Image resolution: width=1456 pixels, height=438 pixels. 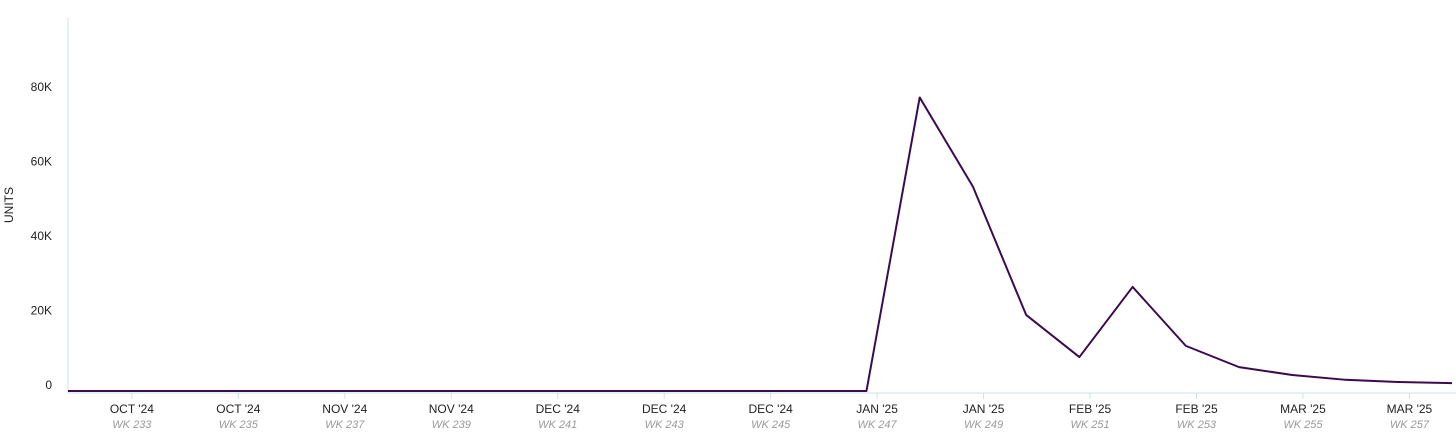 What do you see at coordinates (132, 425) in the screenshot?
I see `x-tick-sublabel: WK 233` at bounding box center [132, 425].